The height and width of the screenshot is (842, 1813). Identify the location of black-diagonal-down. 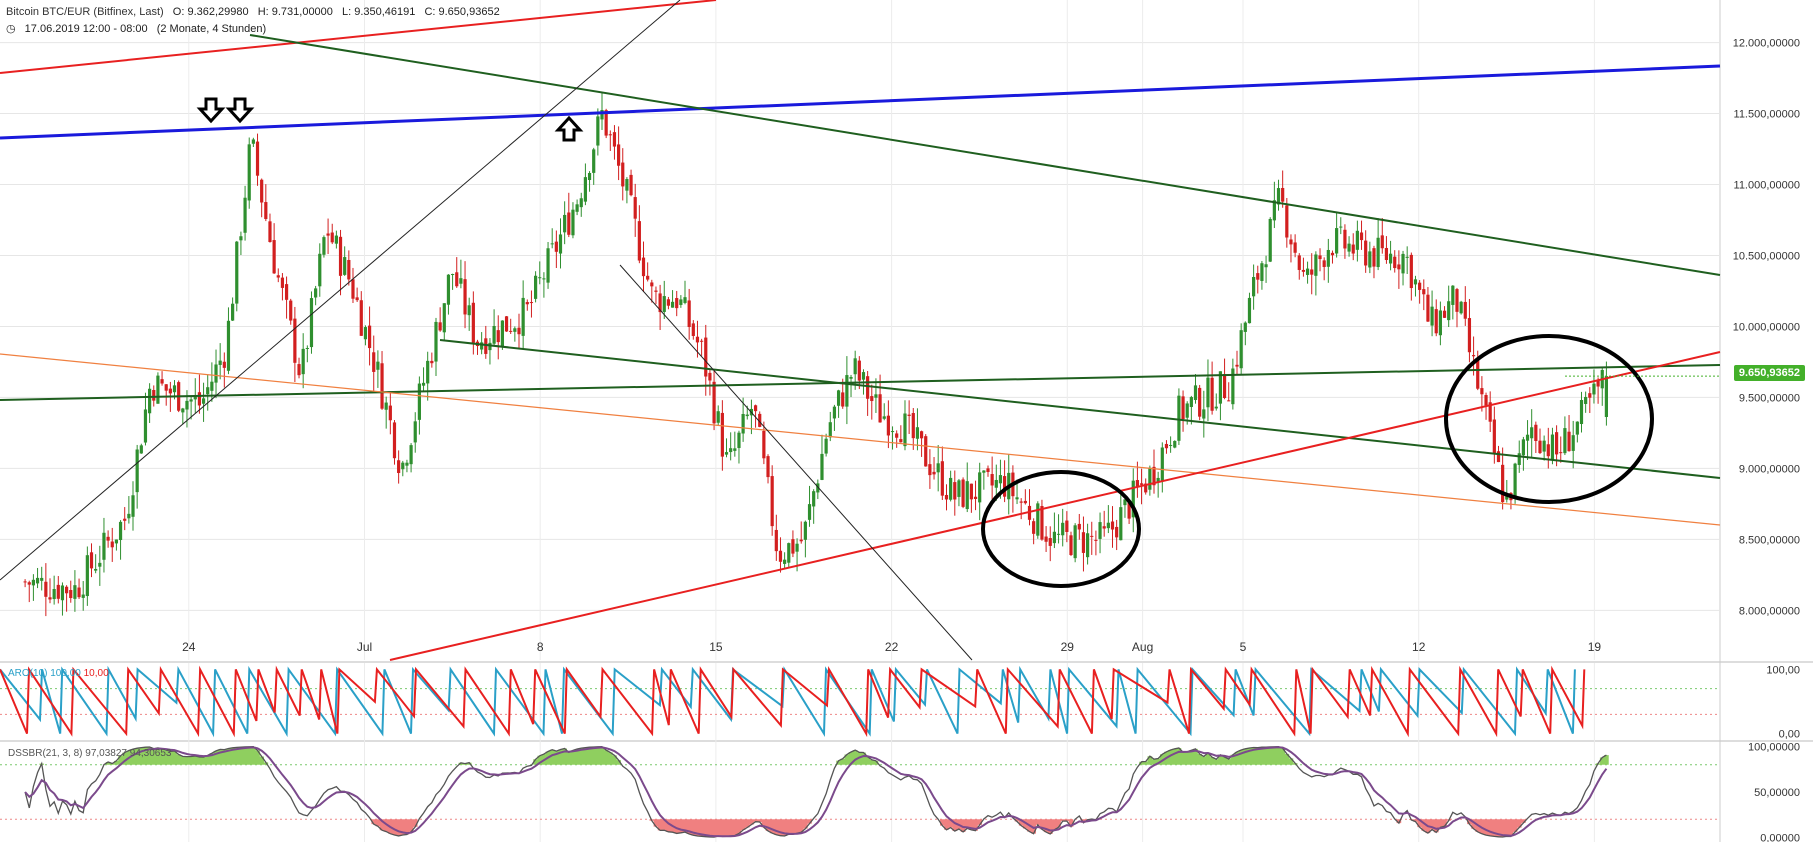
(796, 462).